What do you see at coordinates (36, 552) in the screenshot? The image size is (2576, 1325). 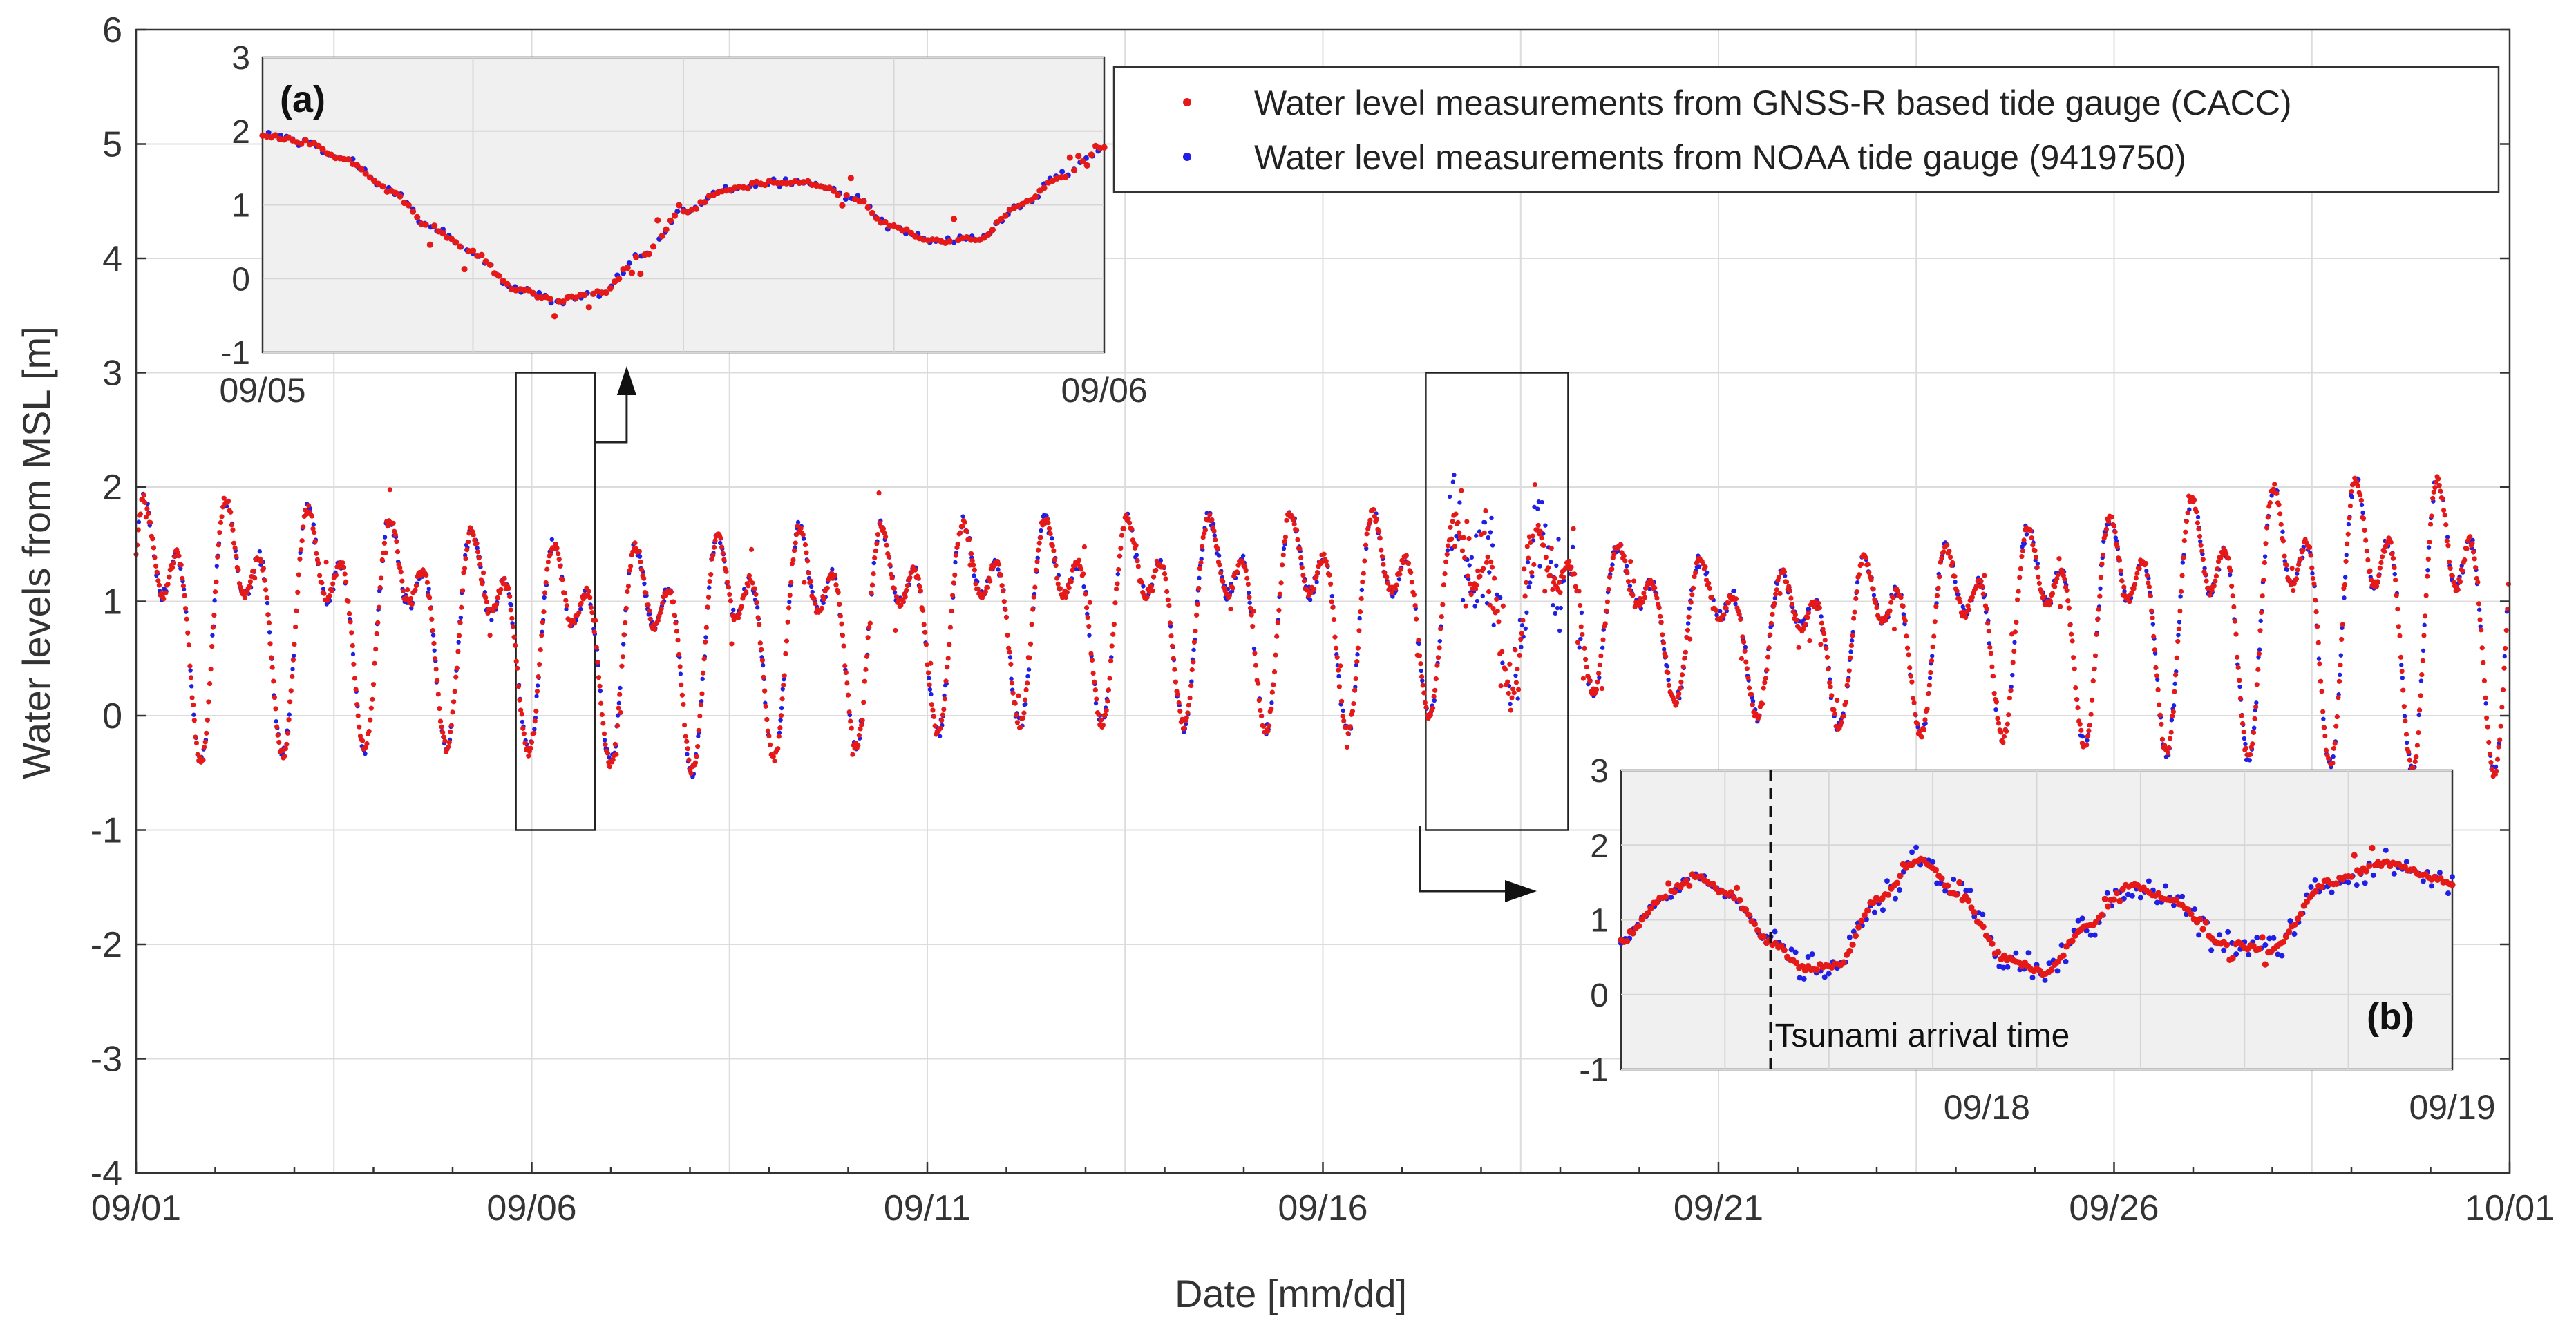 I see `y-axis-label: Water levels from MSL [m]` at bounding box center [36, 552].